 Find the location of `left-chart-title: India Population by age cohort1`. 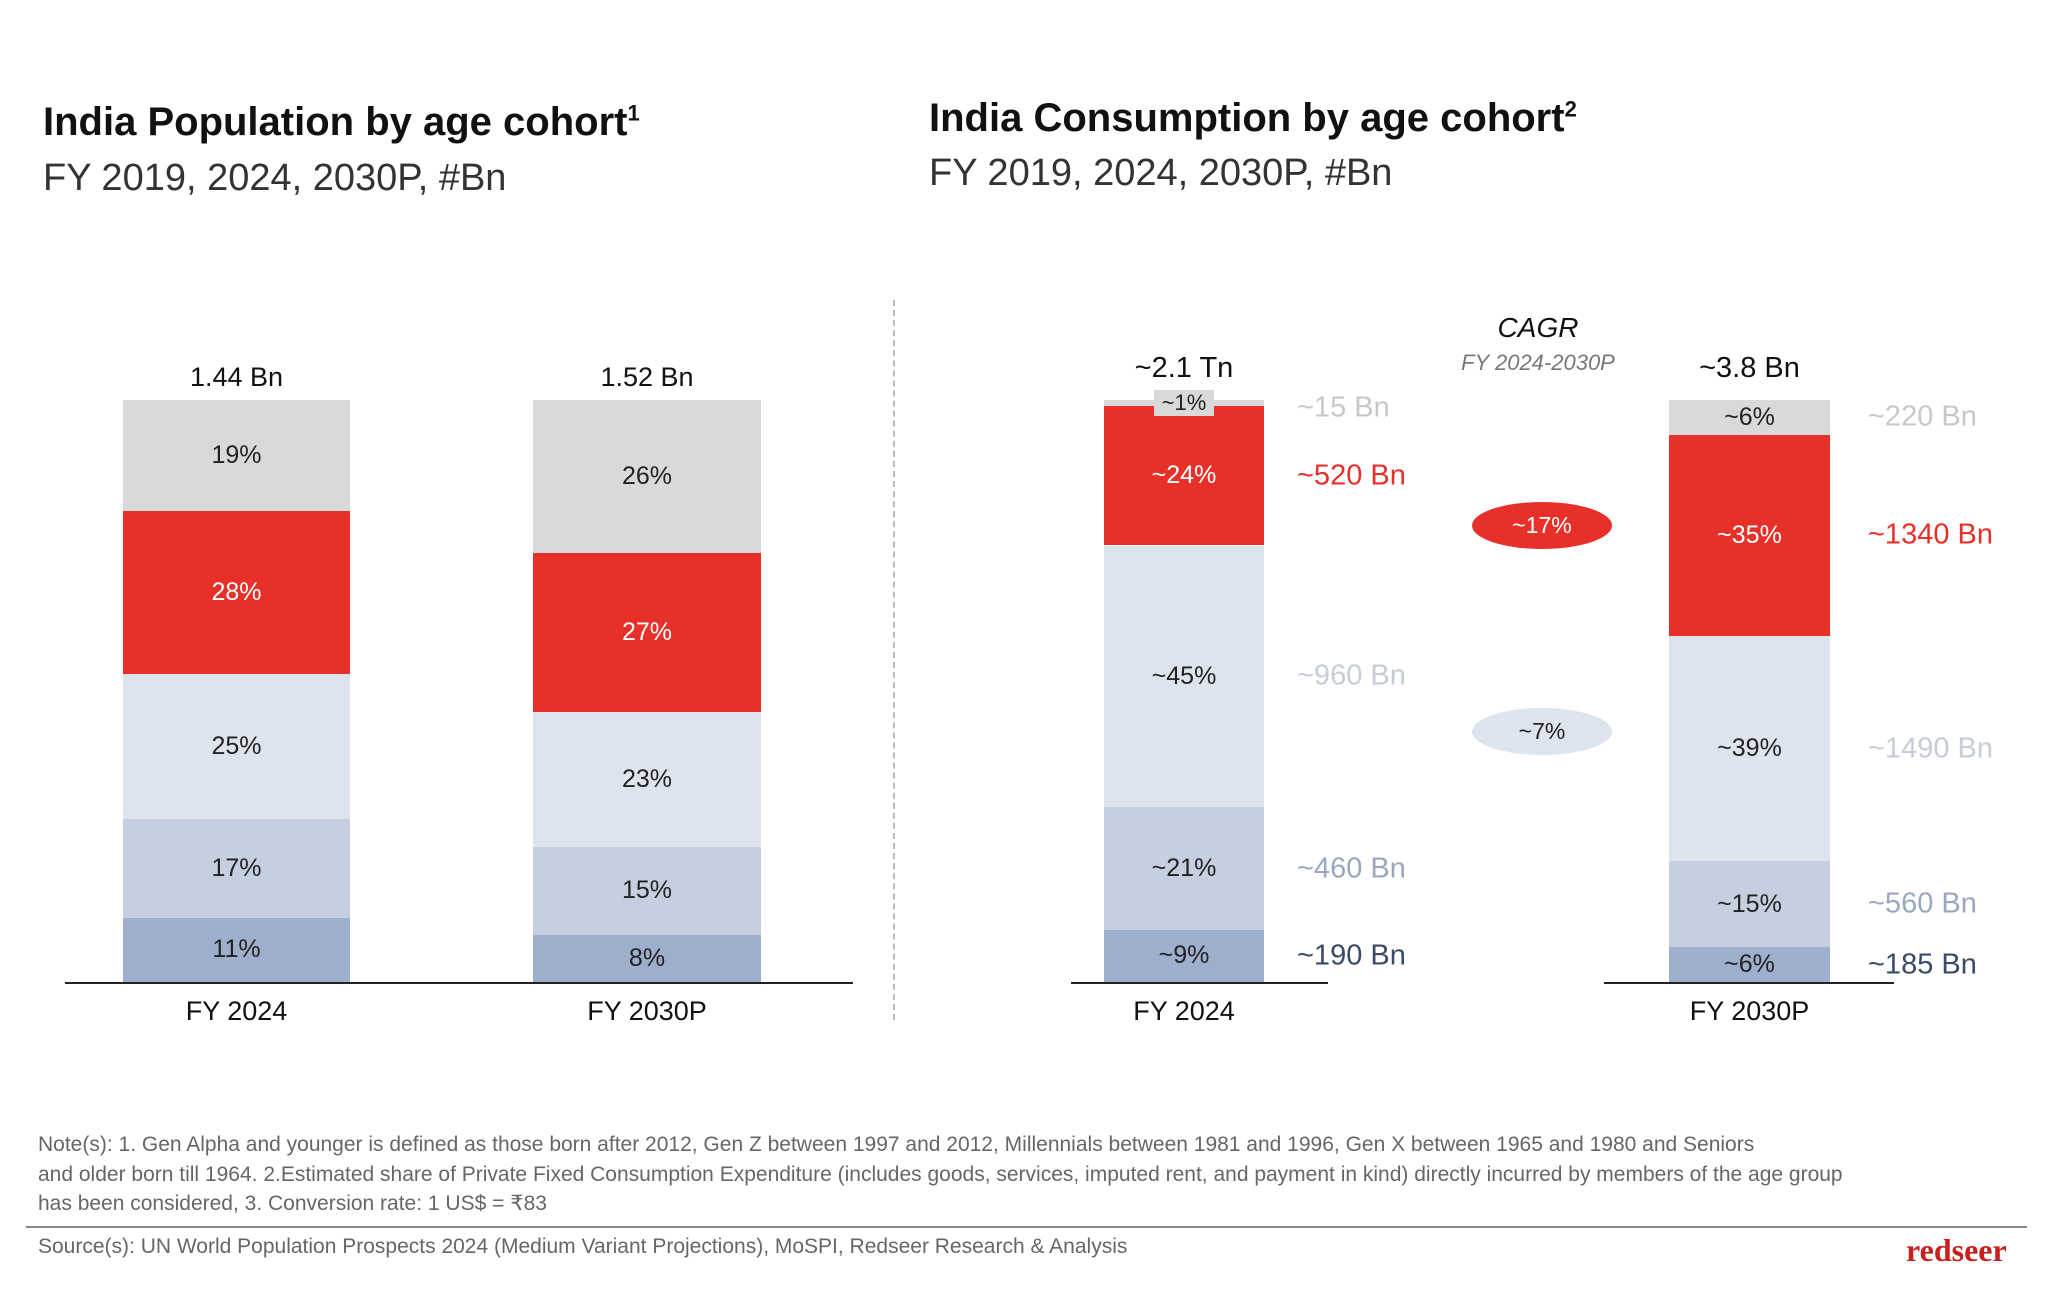

left-chart-title: India Population by age cohort1 is located at coordinates (341, 122).